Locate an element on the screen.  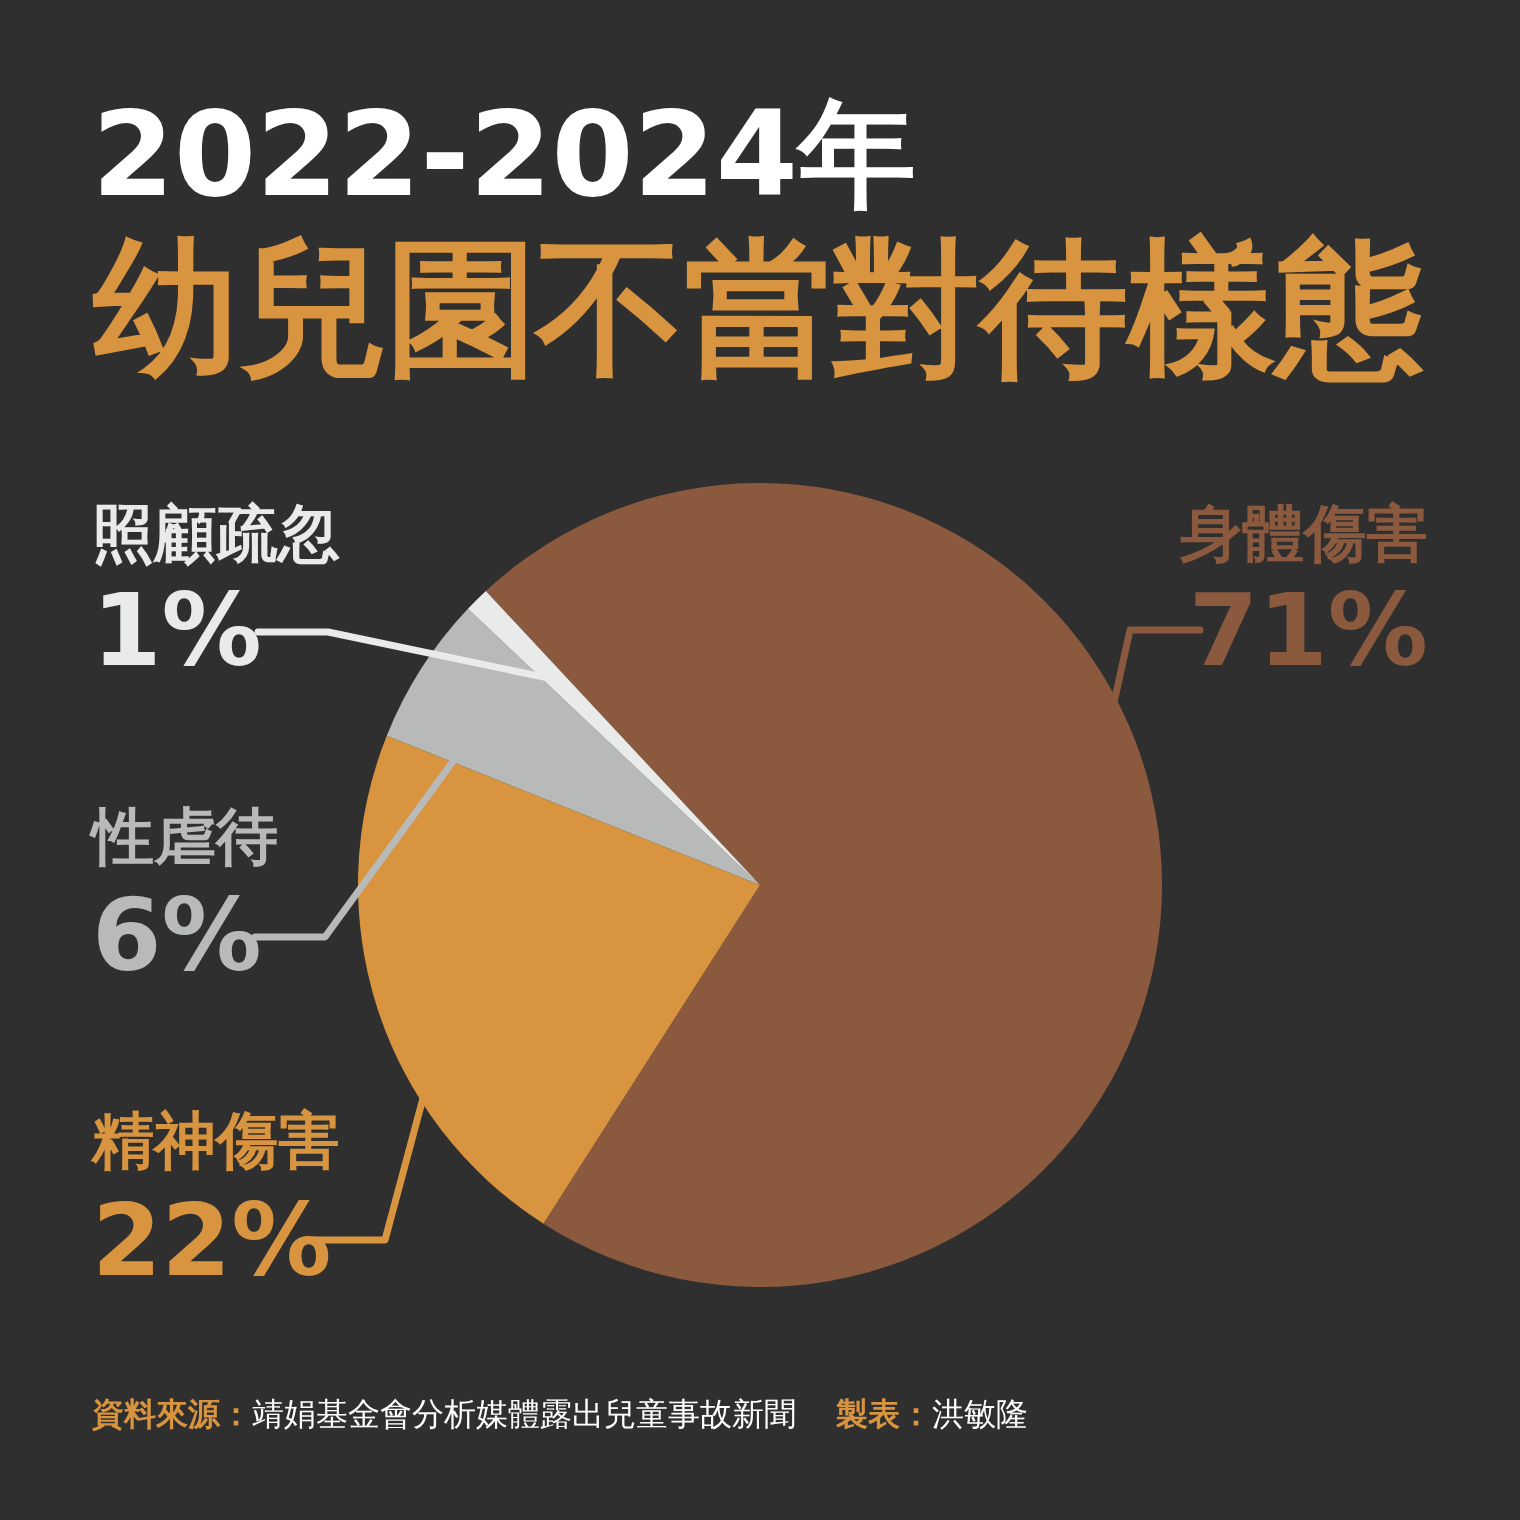
slice-label: 精神傷害 is located at coordinates (215, 1140).